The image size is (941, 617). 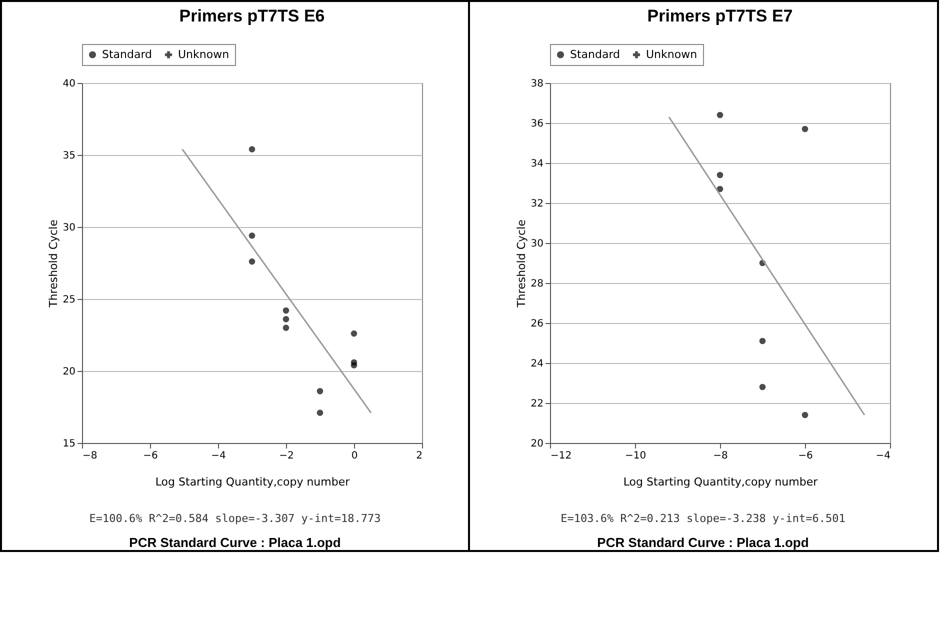 What do you see at coordinates (354, 456) in the screenshot?
I see `x-tick-label: 0` at bounding box center [354, 456].